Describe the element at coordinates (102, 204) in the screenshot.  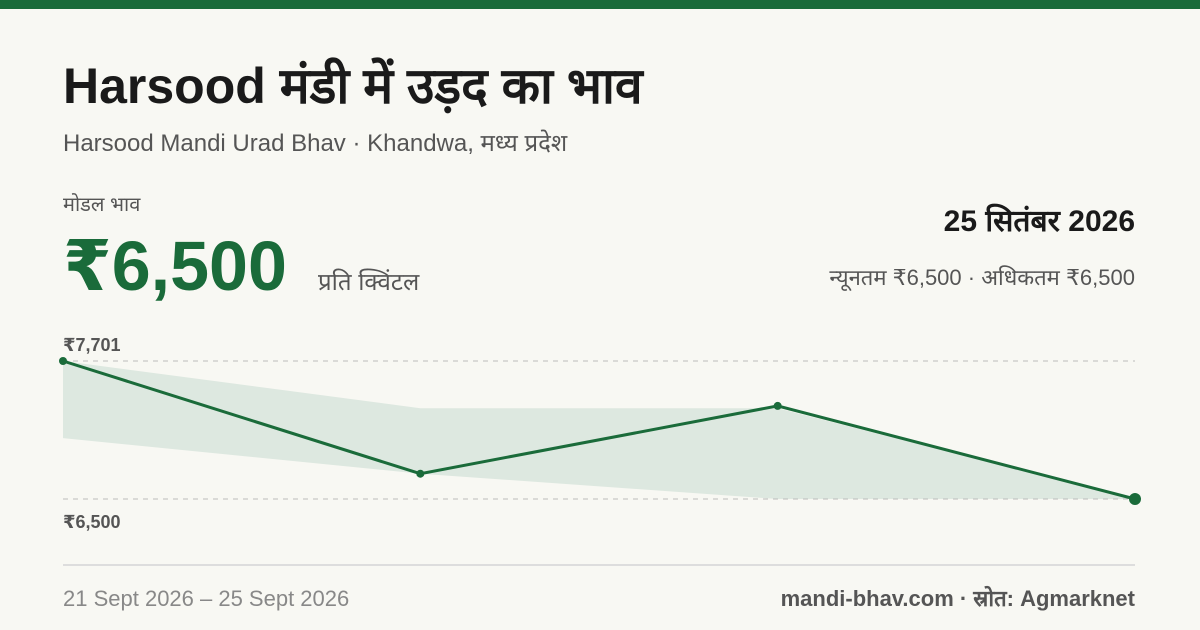
I see `price-label: मोडल भाव` at that location.